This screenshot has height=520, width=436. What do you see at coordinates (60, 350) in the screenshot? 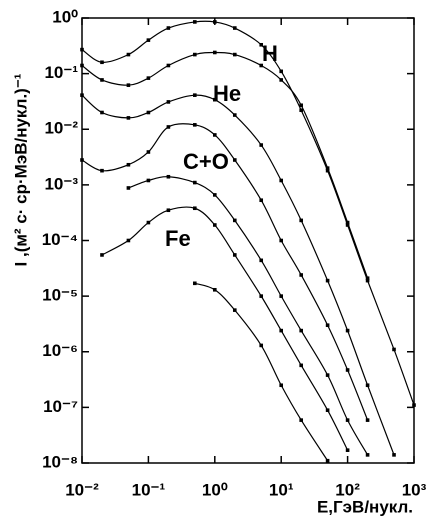
I see `y-tick-label: 10⁻⁶` at bounding box center [60, 350].